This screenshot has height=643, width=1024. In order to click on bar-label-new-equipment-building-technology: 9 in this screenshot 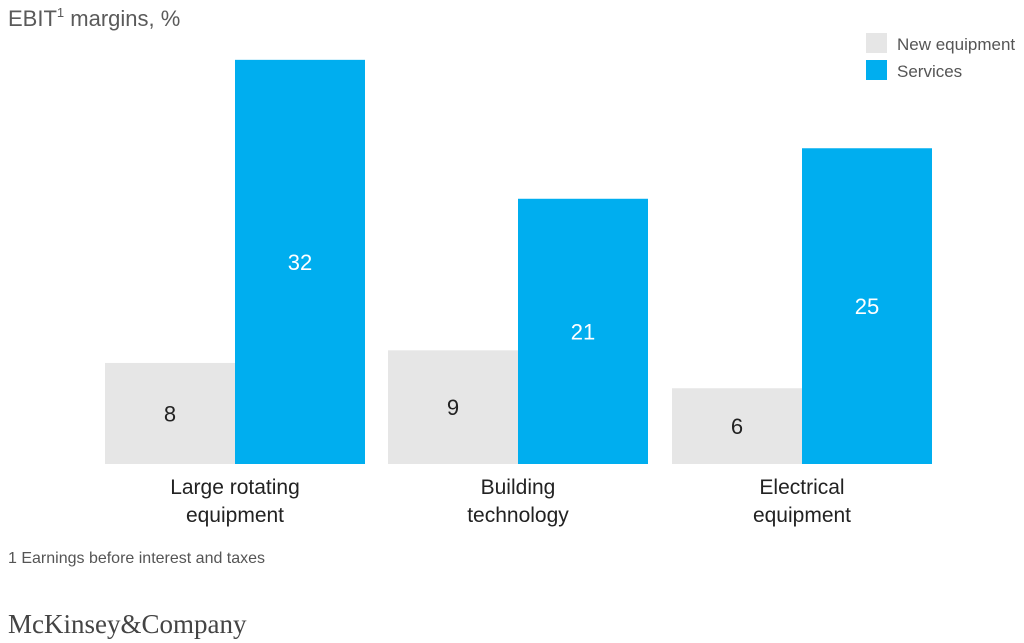, I will do `click(453, 407)`.